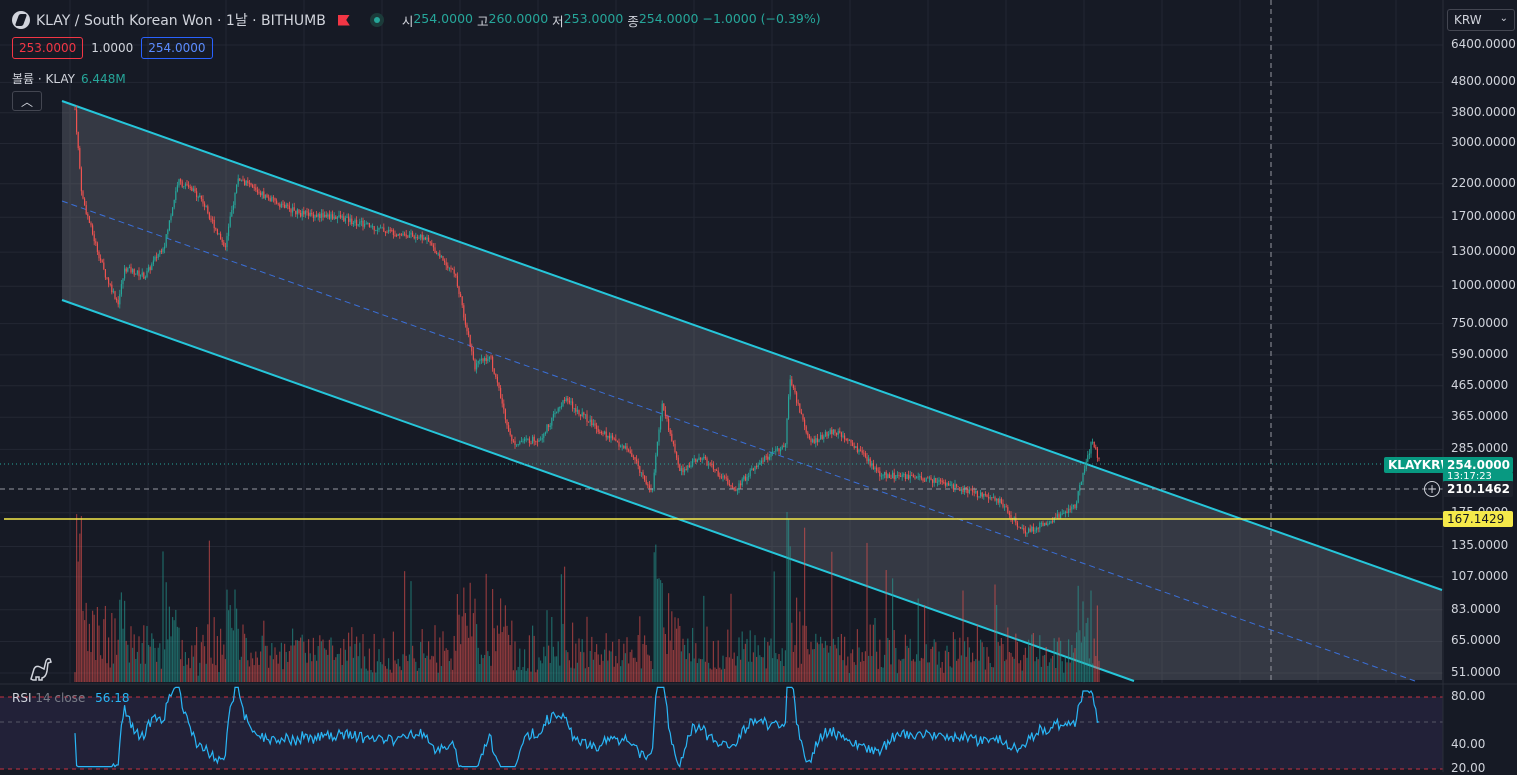 The width and height of the screenshot is (1517, 775). What do you see at coordinates (1483, 251) in the screenshot?
I see `price-axis-label: 1300.0000` at bounding box center [1483, 251].